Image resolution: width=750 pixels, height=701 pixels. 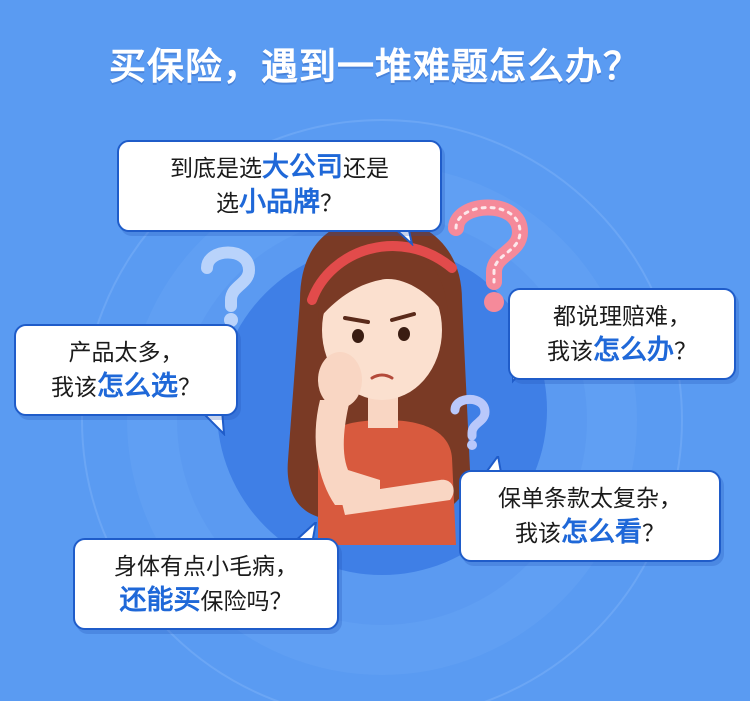 I want to click on speech-bubble-tail, so click(x=213, y=423).